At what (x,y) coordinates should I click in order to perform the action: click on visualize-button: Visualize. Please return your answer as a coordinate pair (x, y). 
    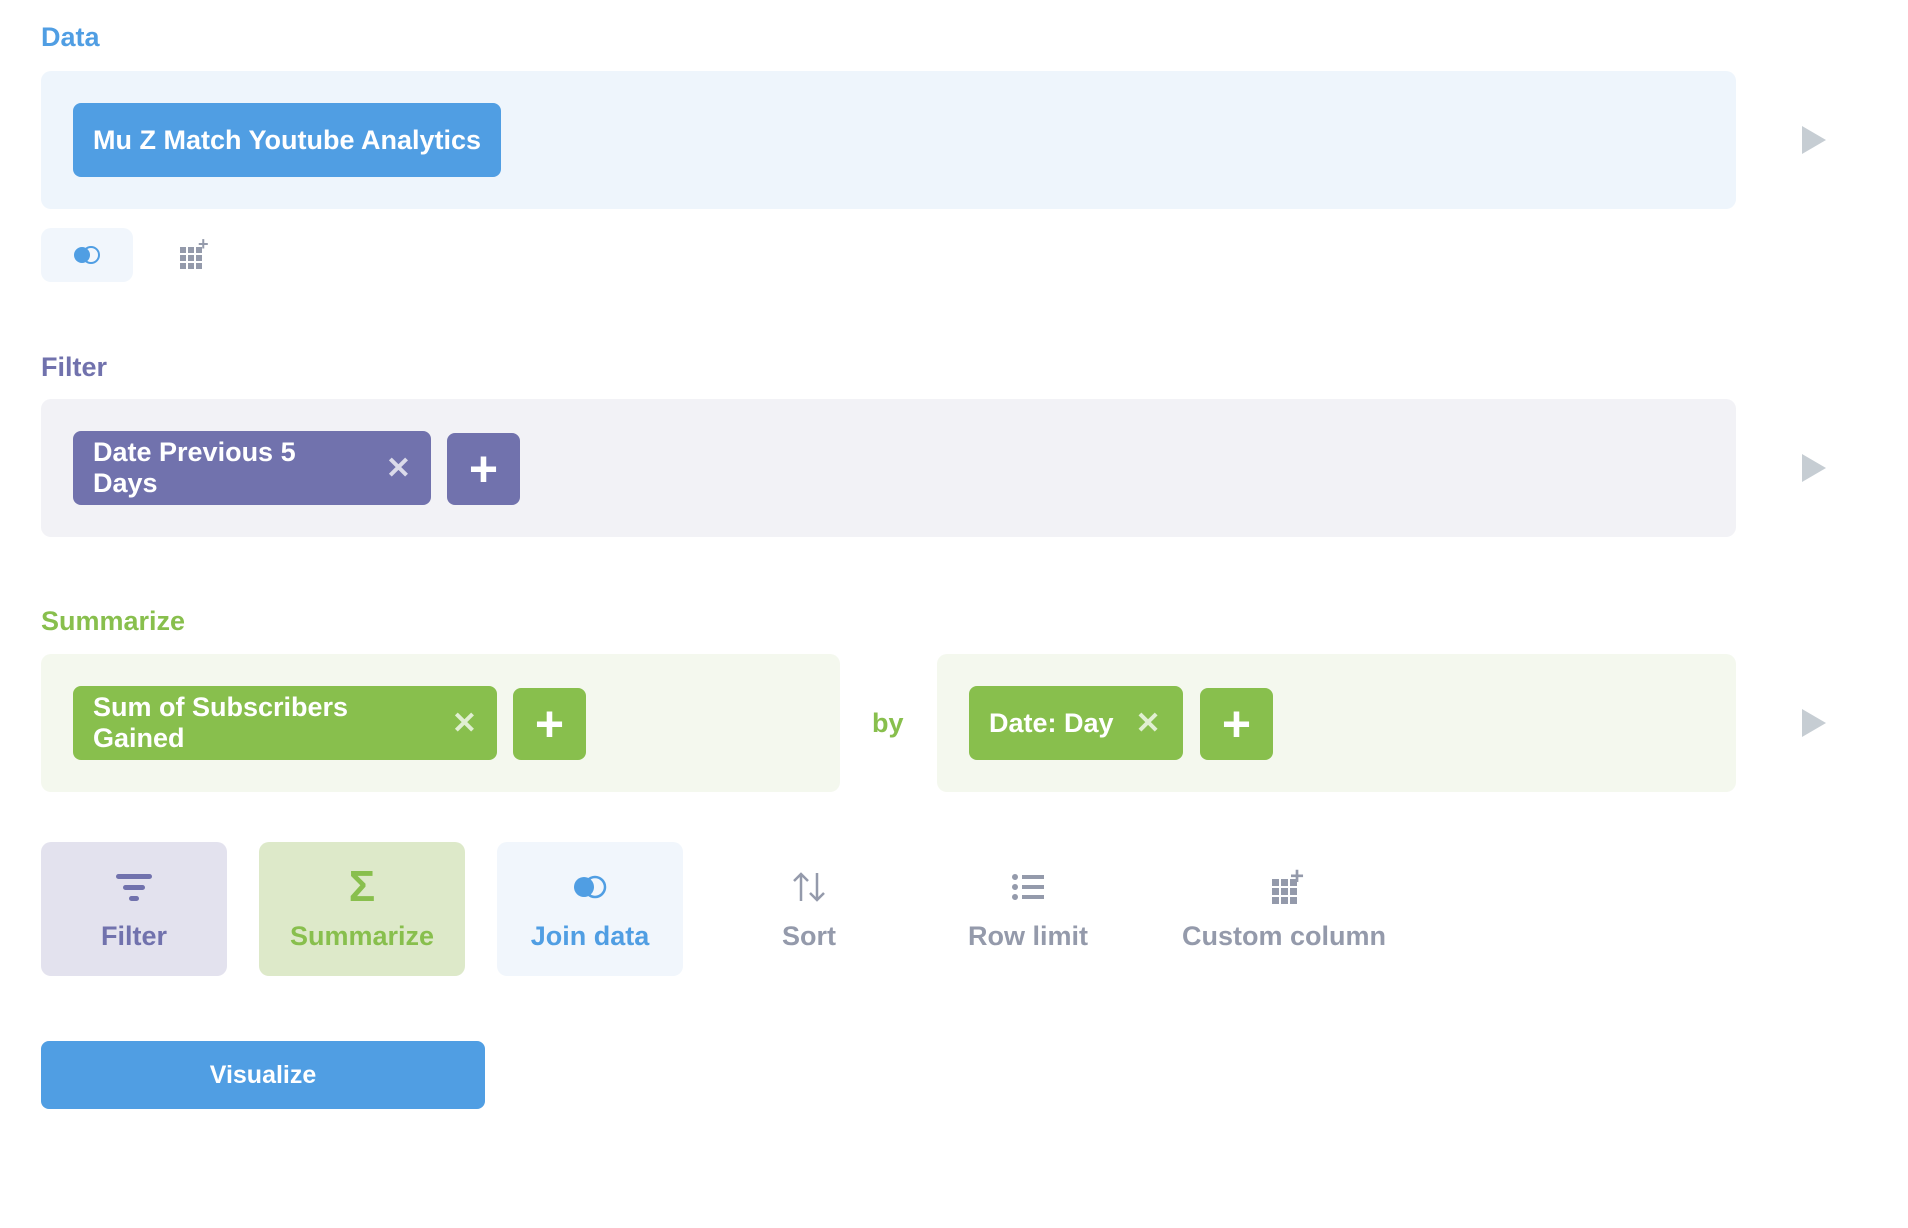
    Looking at the image, I should click on (263, 1075).